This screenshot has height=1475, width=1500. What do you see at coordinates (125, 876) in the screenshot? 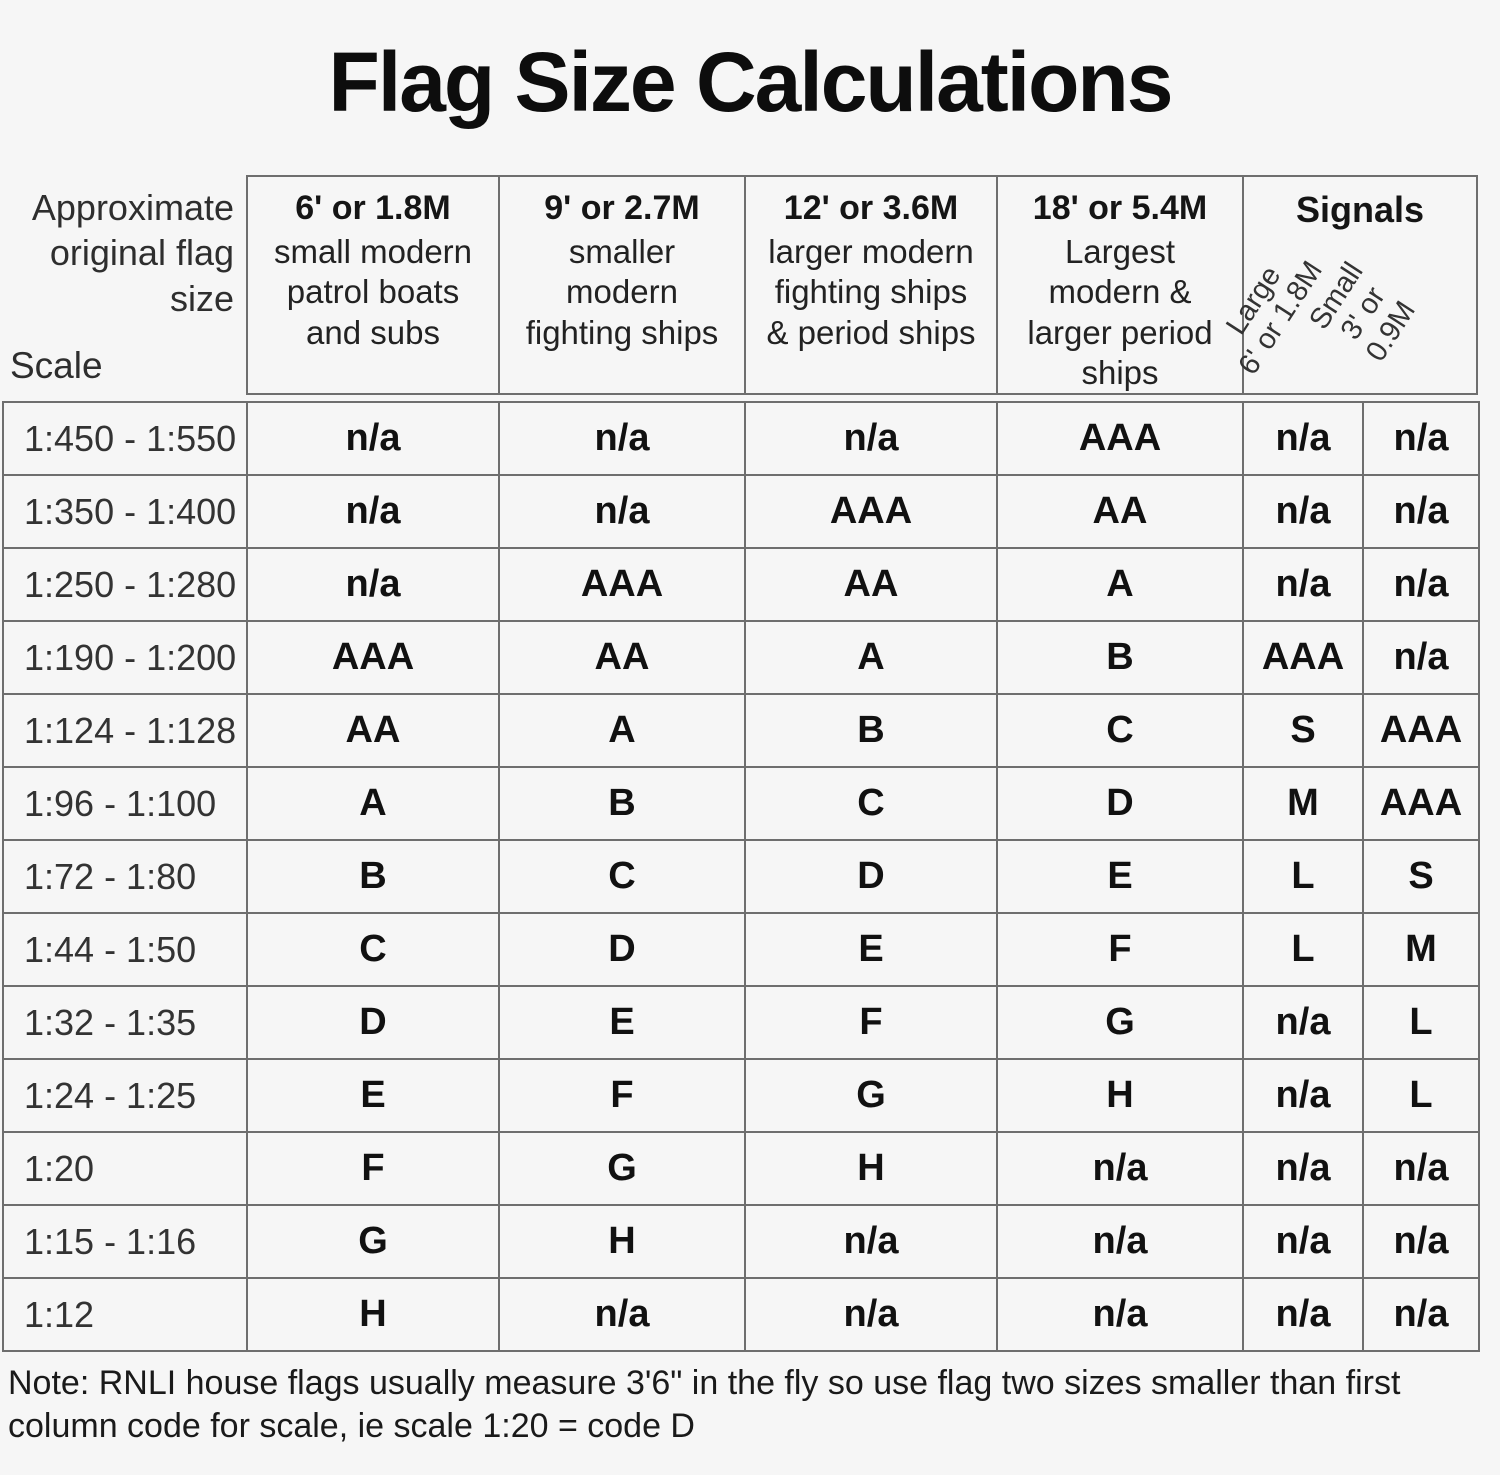
I see `scale-cell: 1:72 - 1:80` at bounding box center [125, 876].